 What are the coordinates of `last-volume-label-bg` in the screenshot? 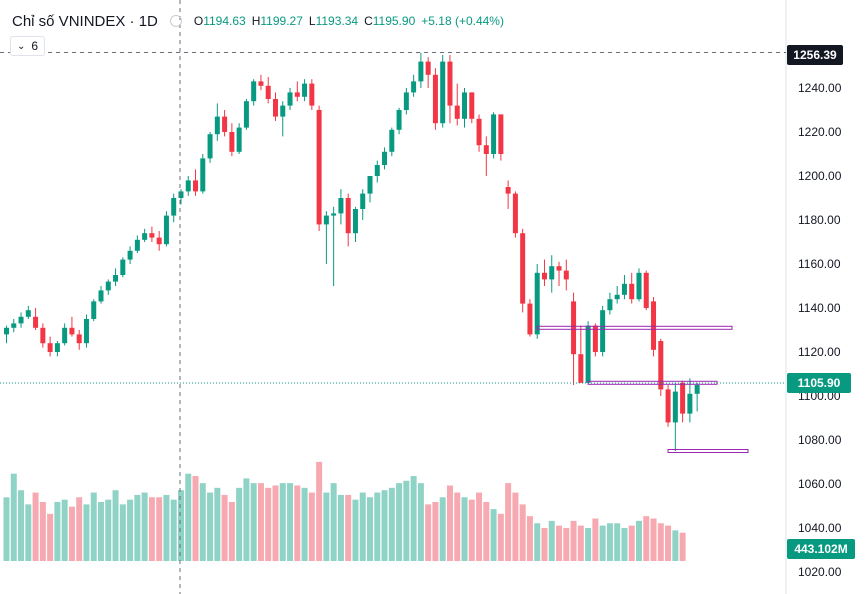 It's located at (821, 549).